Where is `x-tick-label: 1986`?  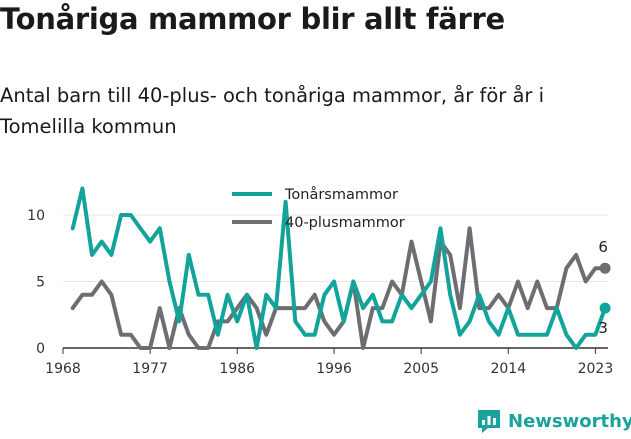
x-tick-label: 1986 is located at coordinates (237, 369).